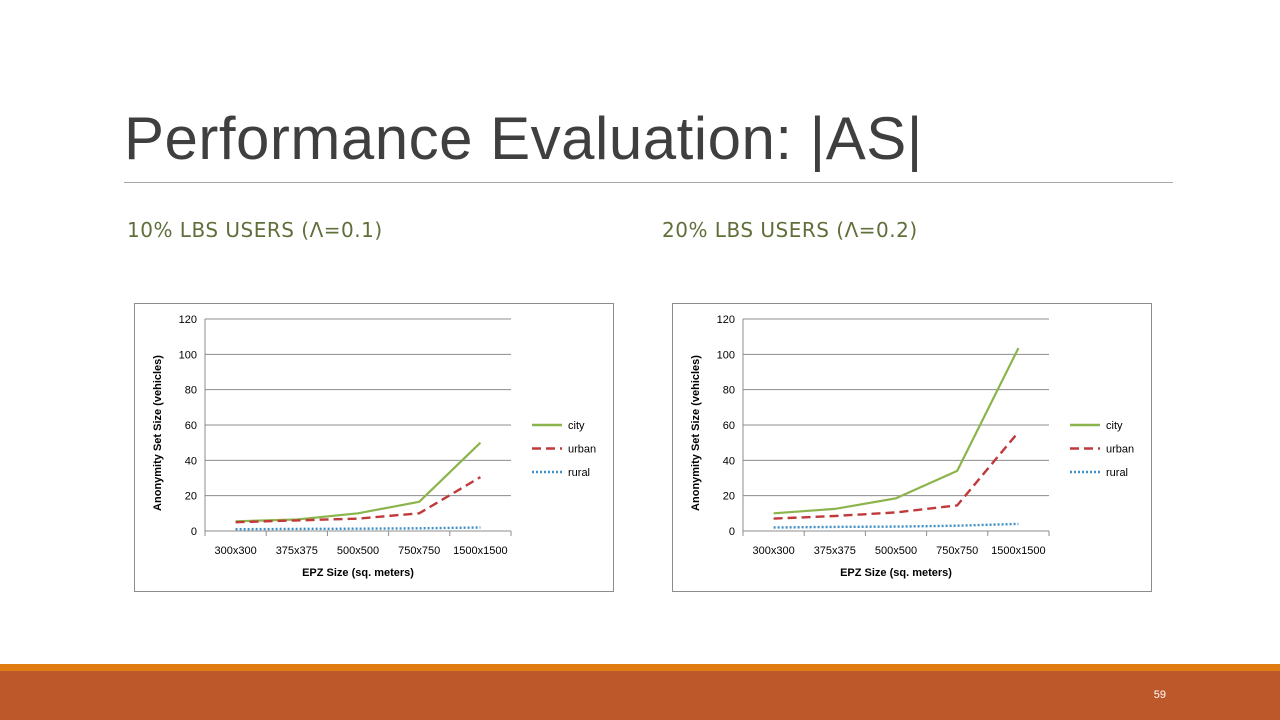  Describe the element at coordinates (255, 230) in the screenshot. I see `chart-heading-left: 10% LBS USERS (Λ=0.1)` at that location.